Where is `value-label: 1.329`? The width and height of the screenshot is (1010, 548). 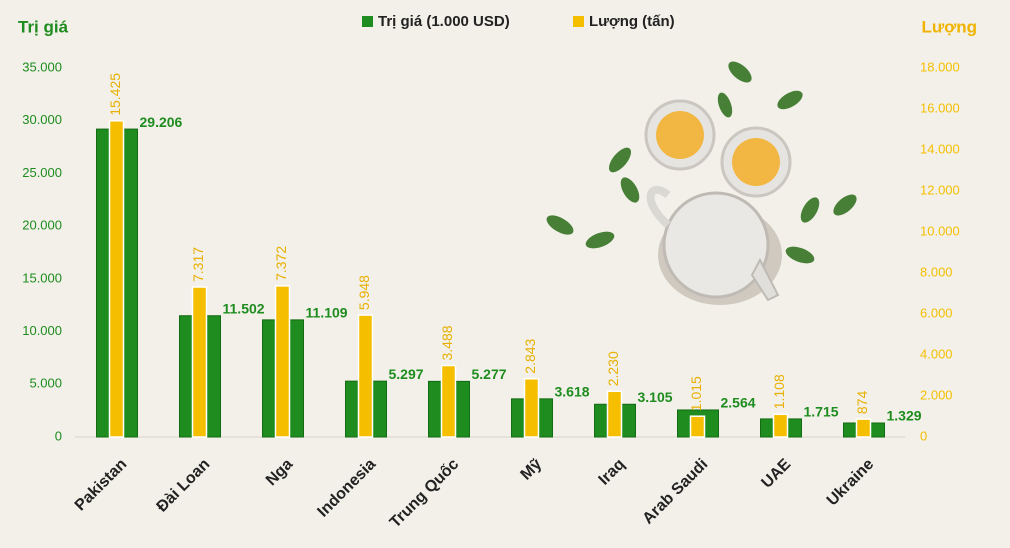
value-label: 1.329 is located at coordinates (904, 416).